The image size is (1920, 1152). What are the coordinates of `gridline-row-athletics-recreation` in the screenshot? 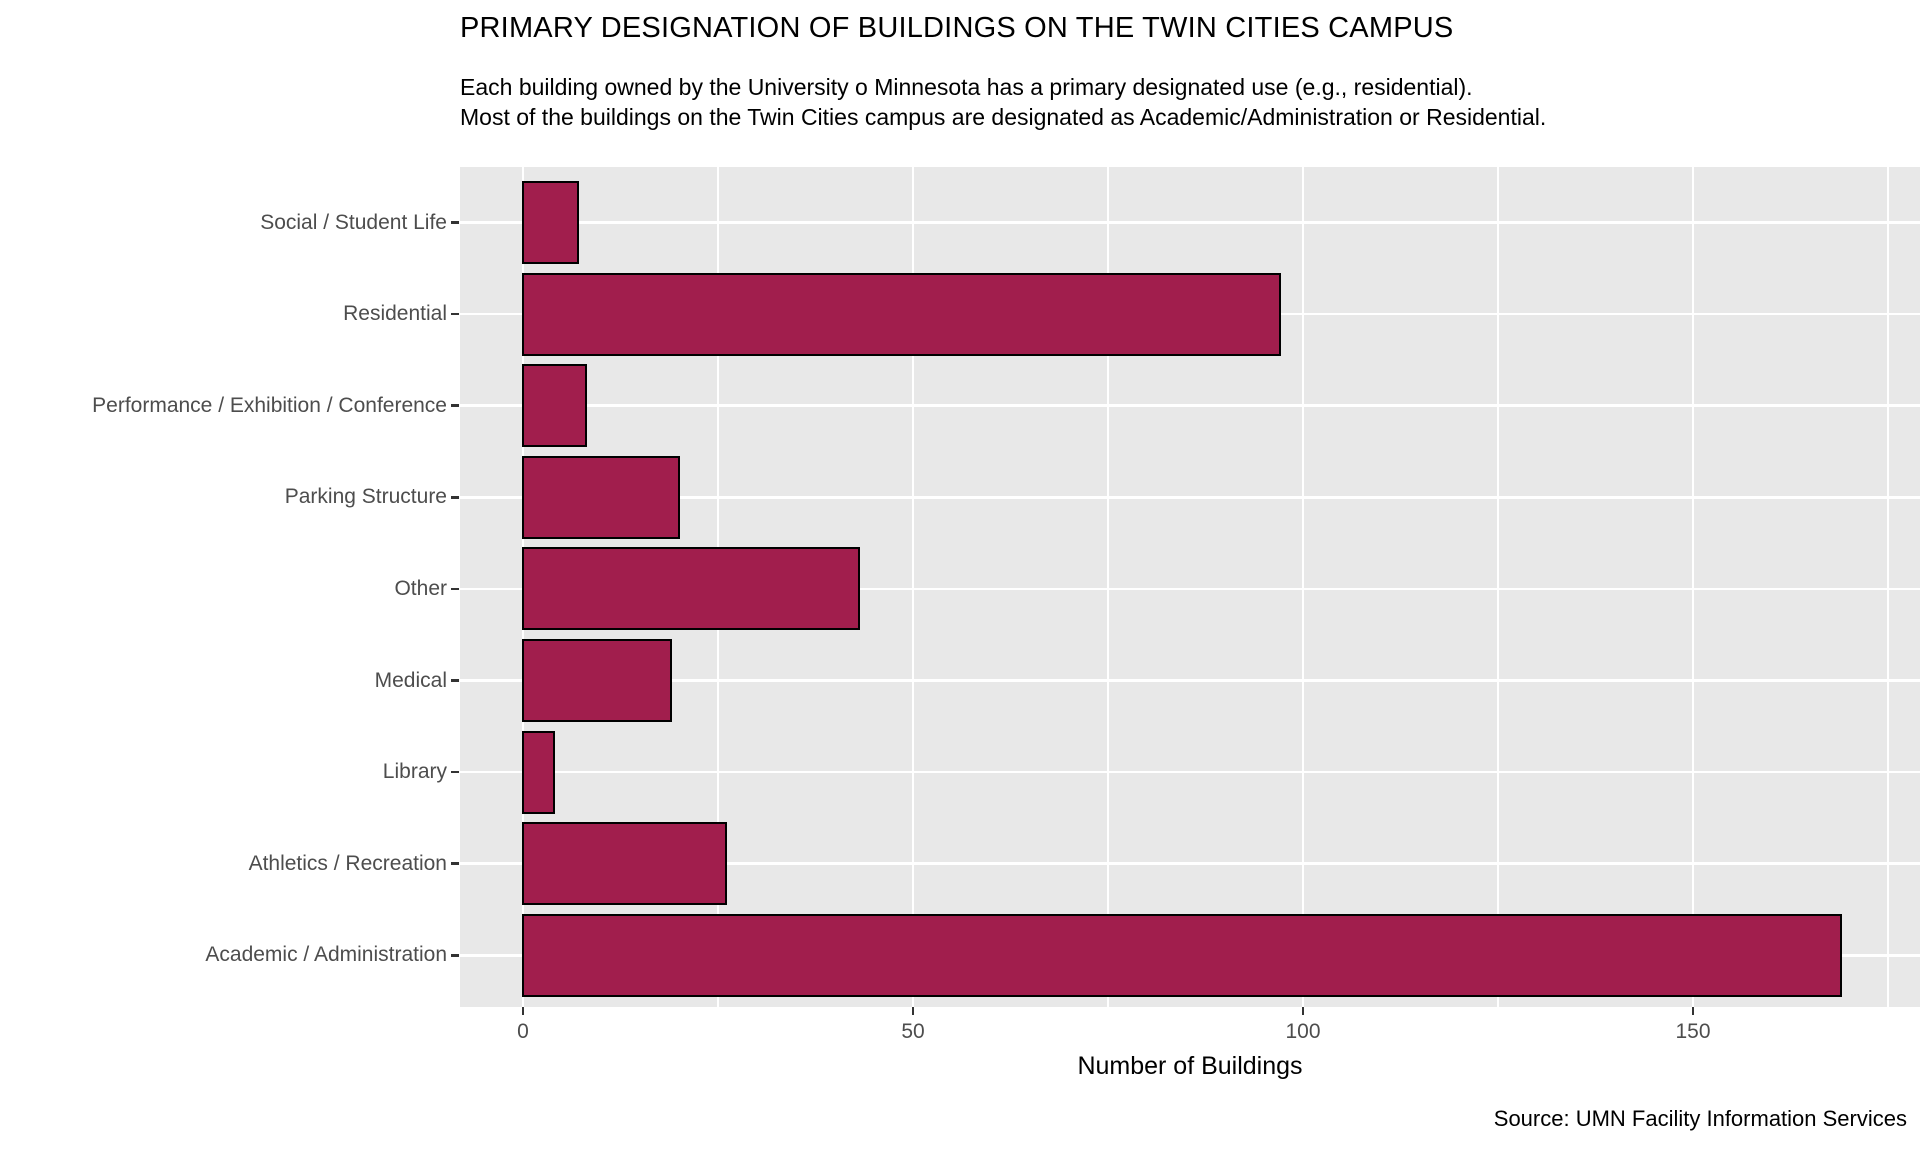 It's located at (1190, 863).